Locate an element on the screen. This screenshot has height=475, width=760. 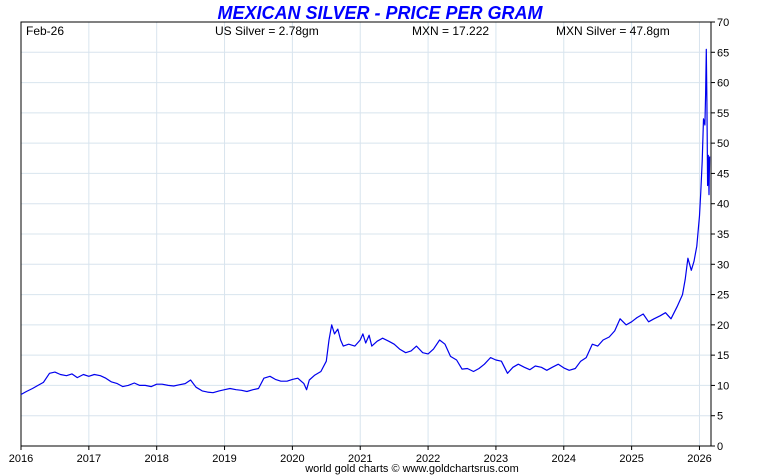
y-tick-label: 70 is located at coordinates (723, 23).